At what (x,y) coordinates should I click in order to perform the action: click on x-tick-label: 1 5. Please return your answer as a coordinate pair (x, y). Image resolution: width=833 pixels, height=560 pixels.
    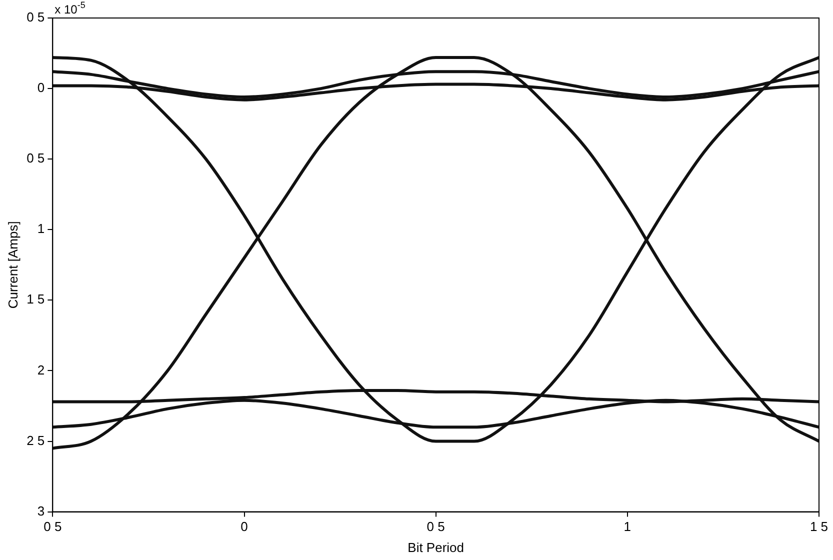
    Looking at the image, I should click on (819, 526).